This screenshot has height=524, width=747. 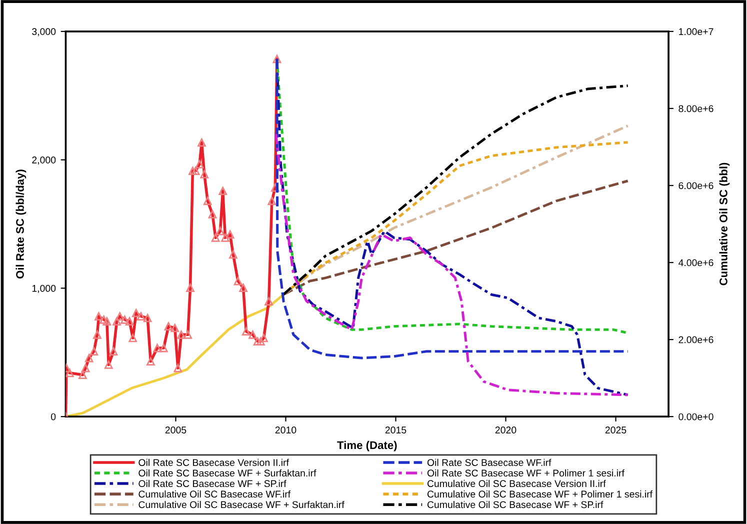 I want to click on legend-label: Cumulative Oil SC Basecase Version II.irf, so click(x=516, y=484).